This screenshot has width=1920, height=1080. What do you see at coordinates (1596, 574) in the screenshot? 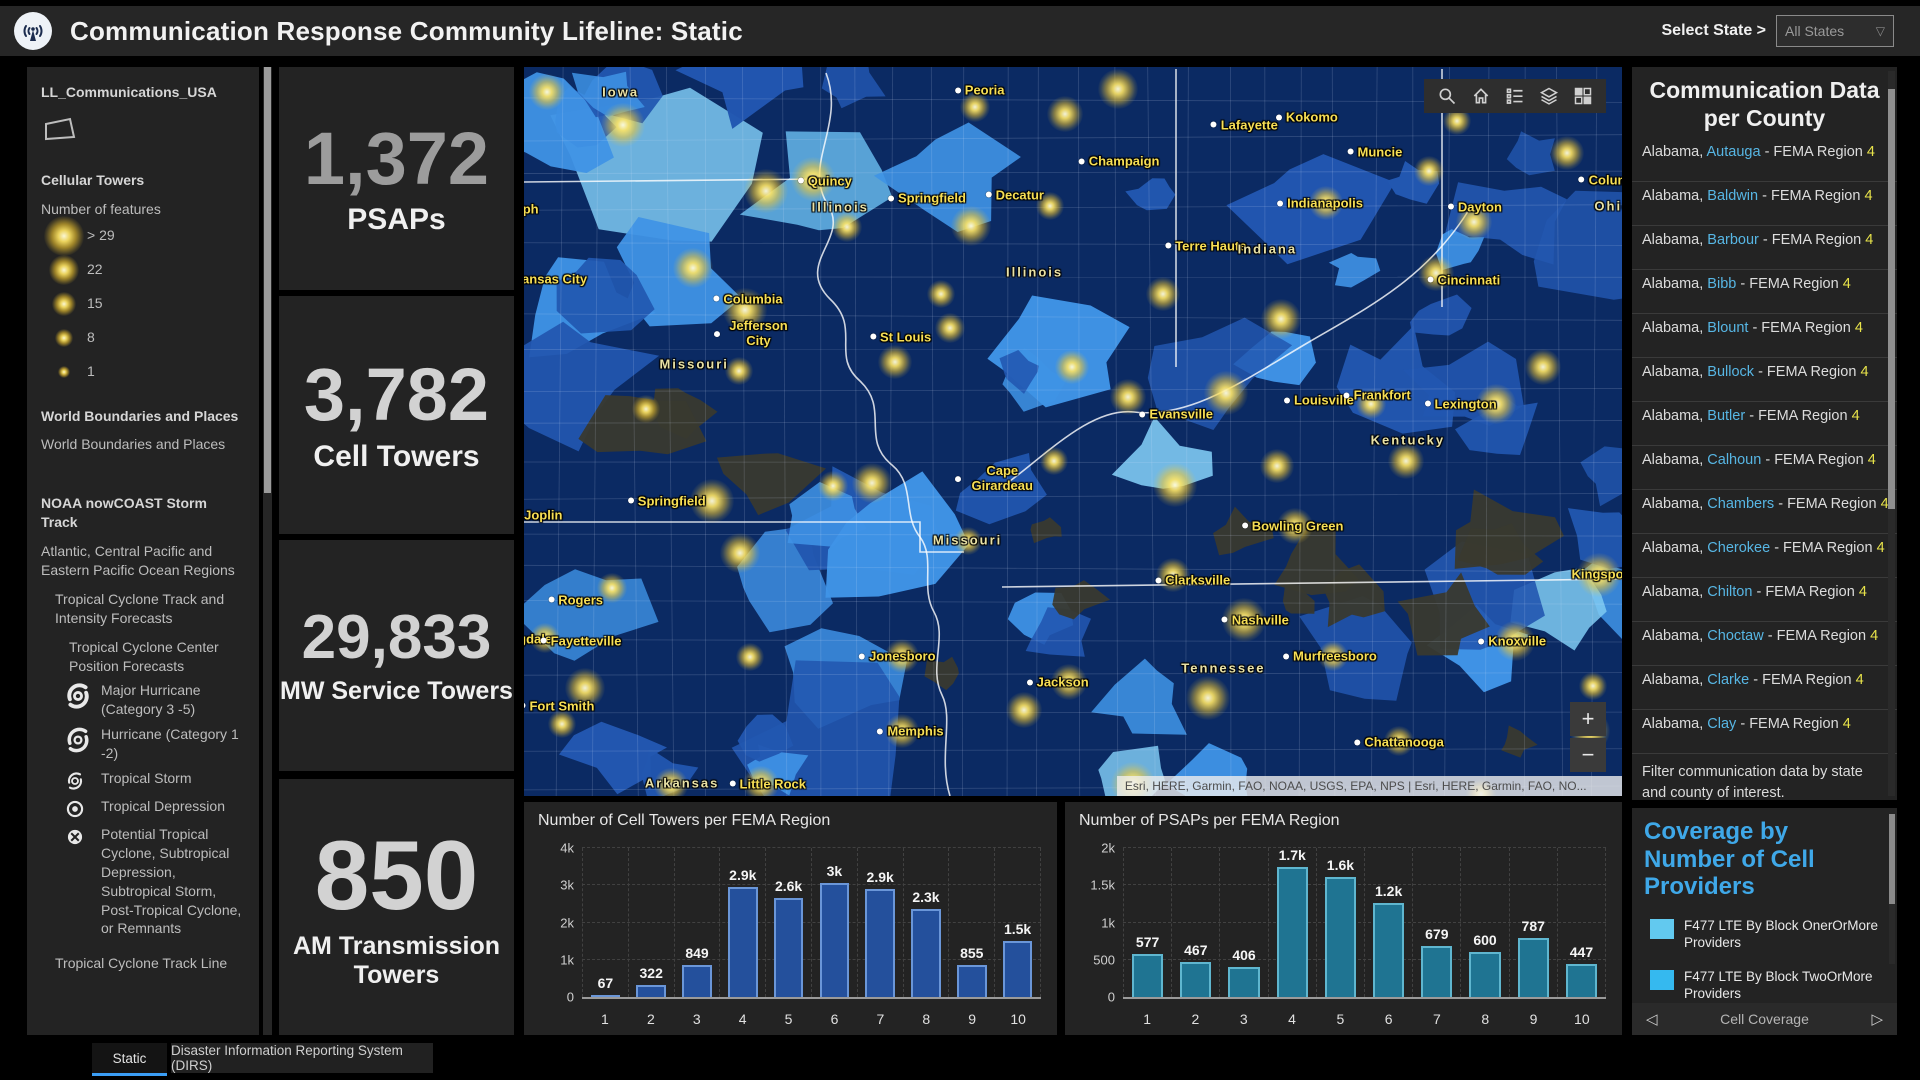
I see `map-city-label: Kingsport` at bounding box center [1596, 574].